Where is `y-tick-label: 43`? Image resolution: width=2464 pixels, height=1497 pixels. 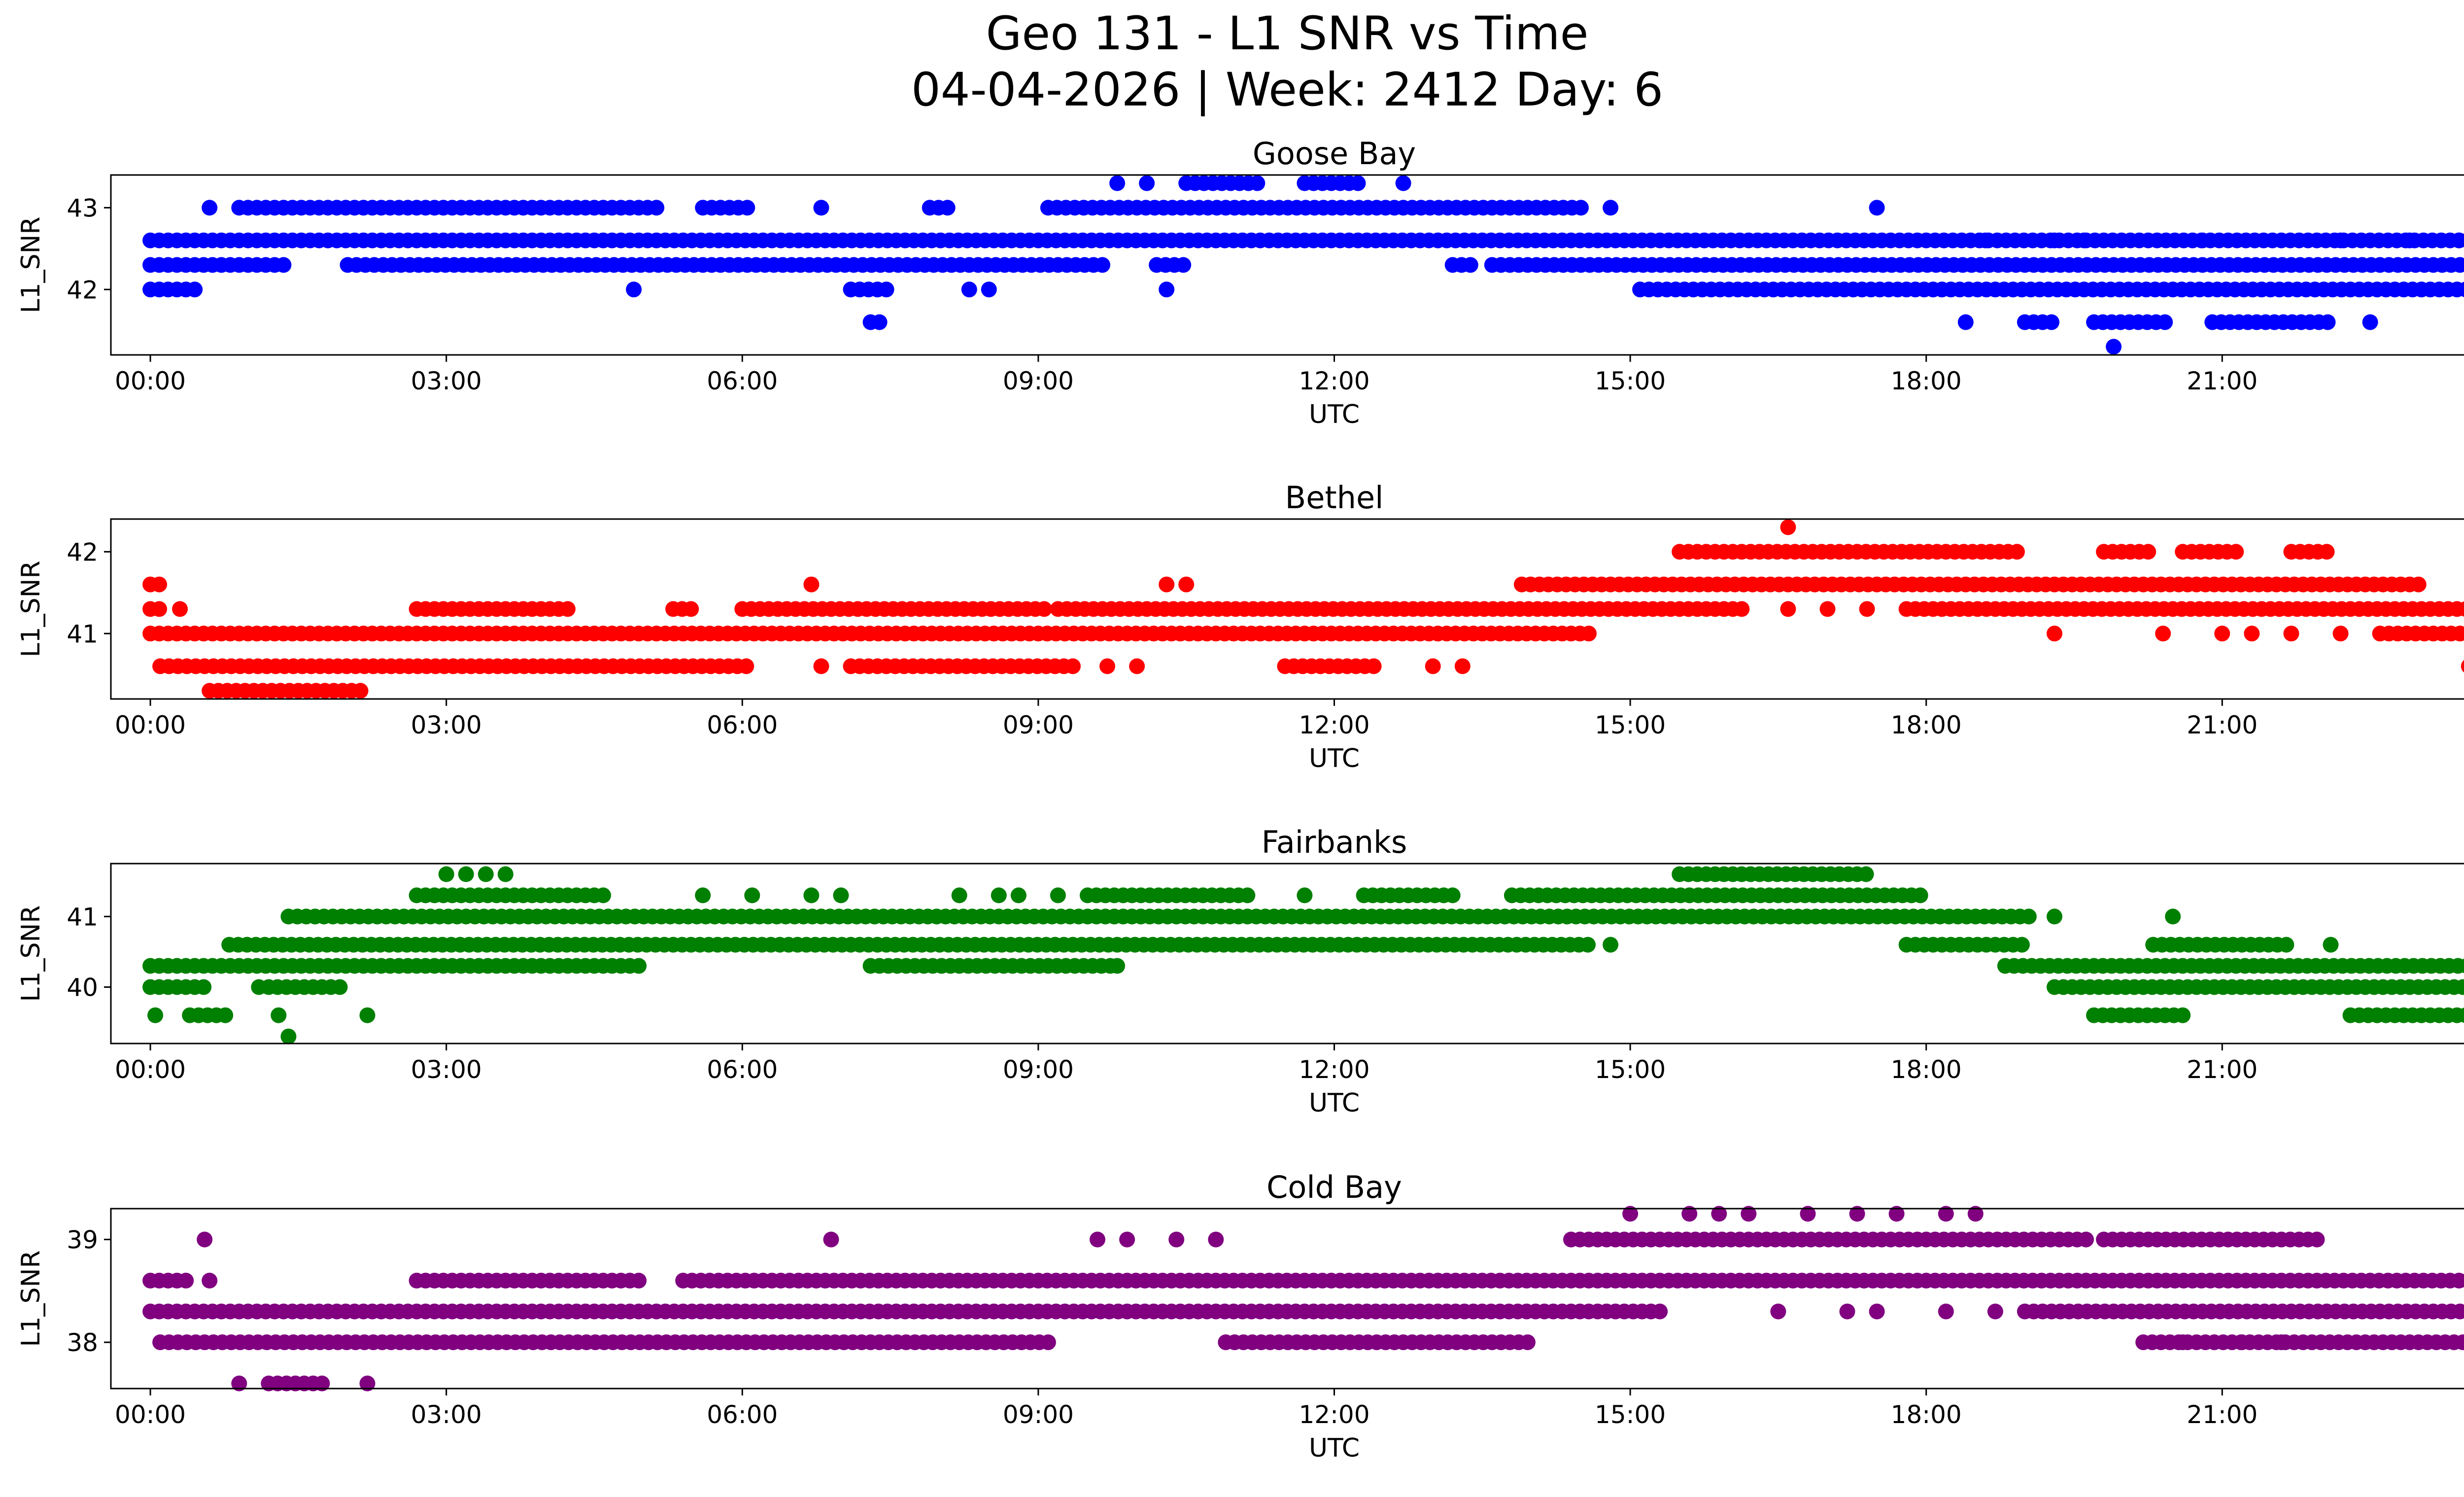
y-tick-label: 43 is located at coordinates (82, 208).